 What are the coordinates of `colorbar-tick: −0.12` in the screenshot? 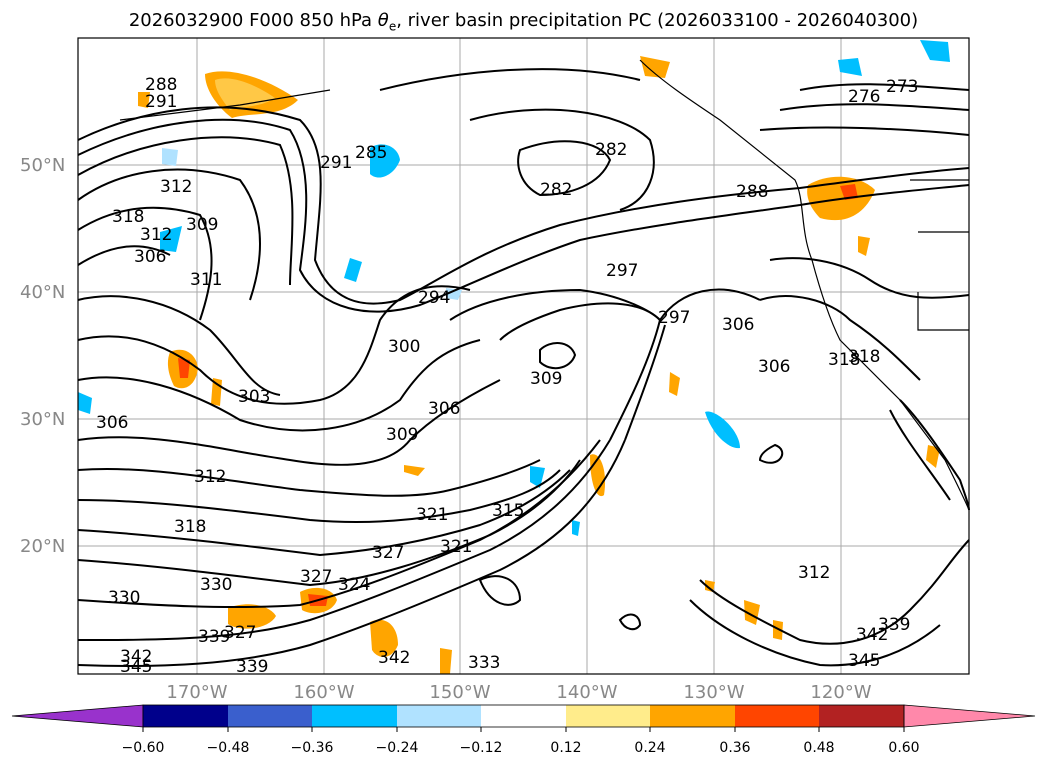 It's located at (481, 748).